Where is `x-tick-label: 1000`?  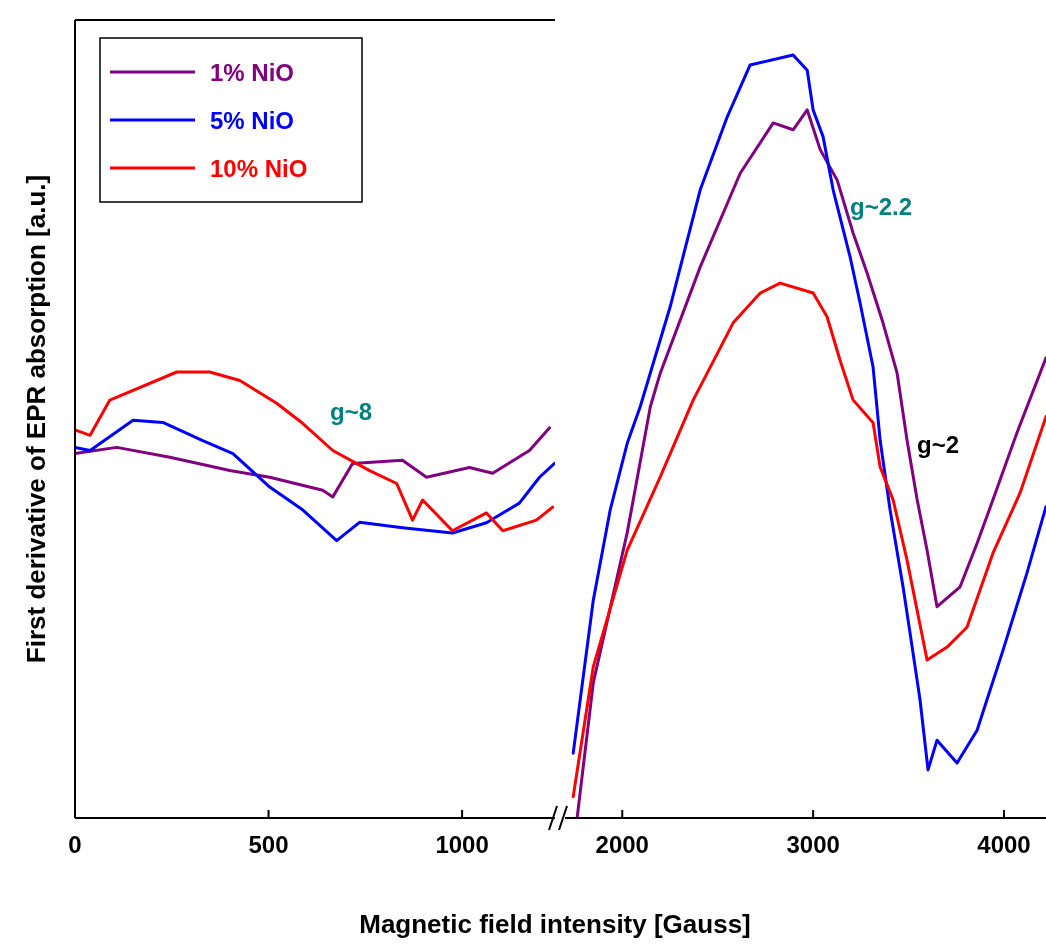
x-tick-label: 1000 is located at coordinates (462, 844).